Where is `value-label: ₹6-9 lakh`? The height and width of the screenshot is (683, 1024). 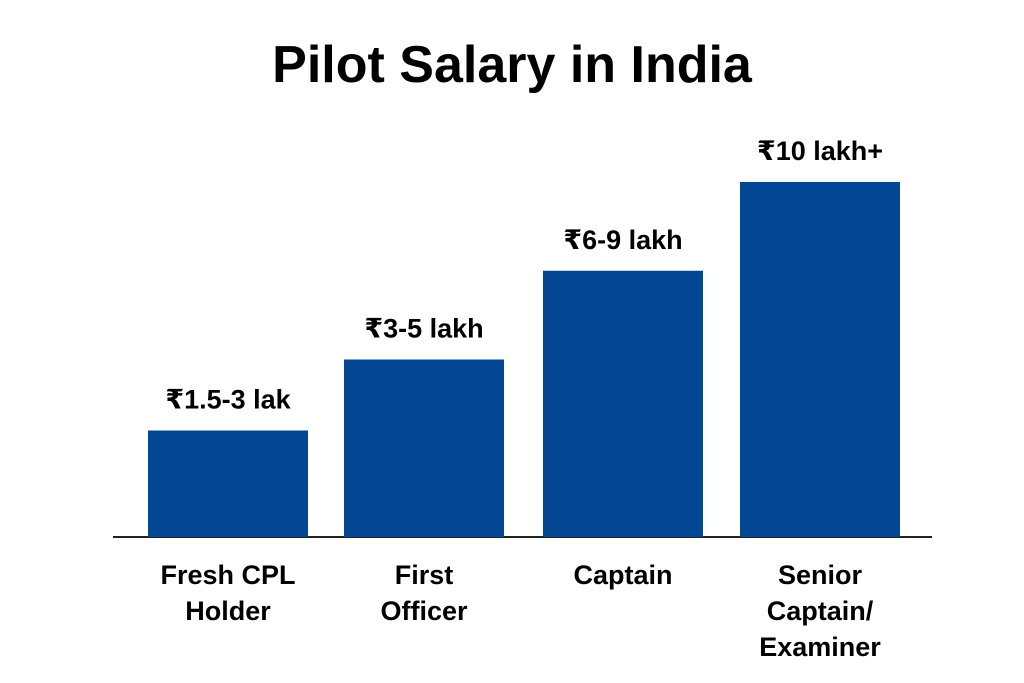 value-label: ₹6-9 lakh is located at coordinates (622, 240).